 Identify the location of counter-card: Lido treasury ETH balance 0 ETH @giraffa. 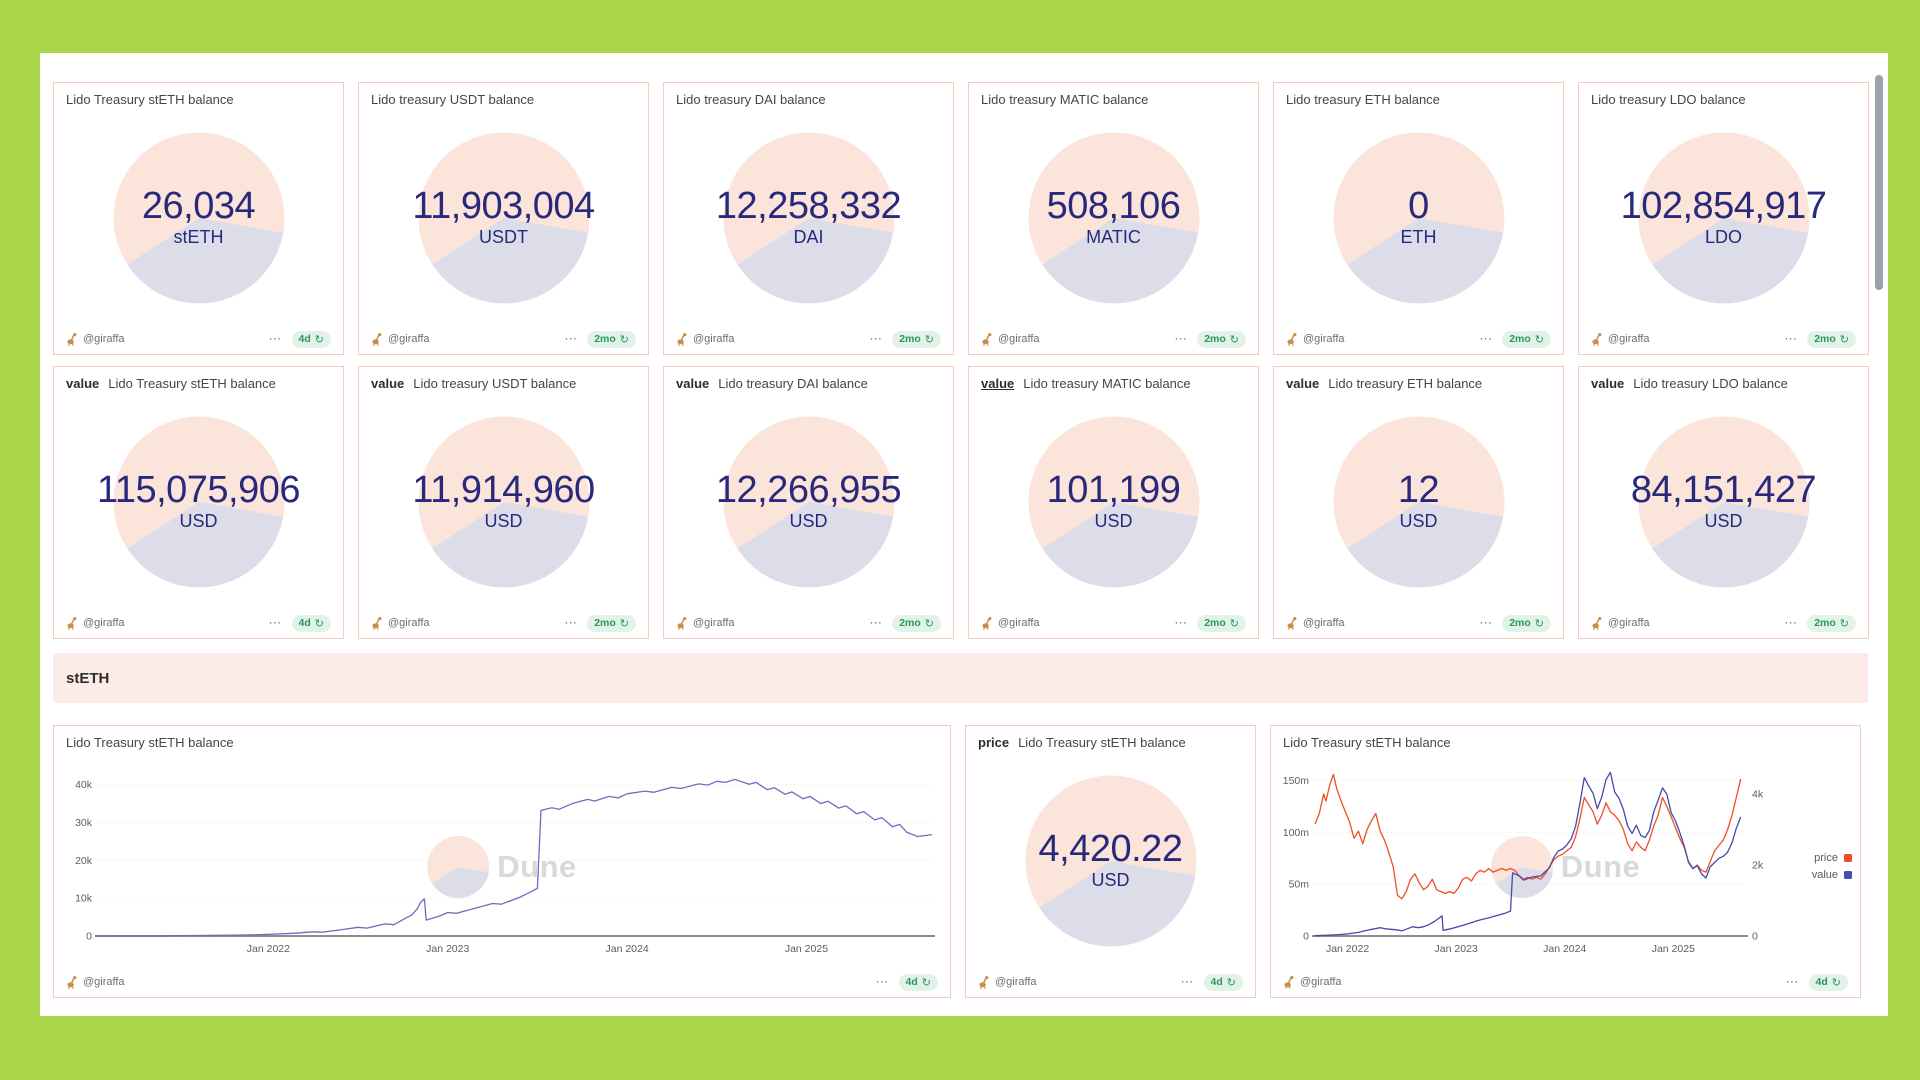
(1418, 218).